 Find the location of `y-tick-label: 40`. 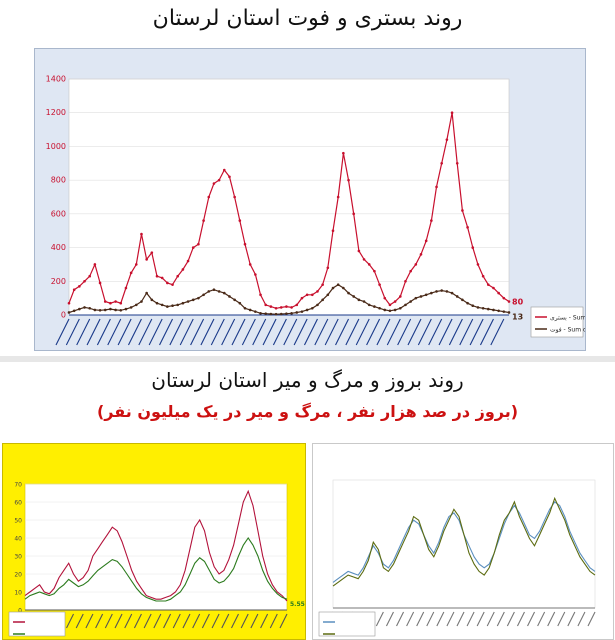

y-tick-label: 40 is located at coordinates (18, 539).